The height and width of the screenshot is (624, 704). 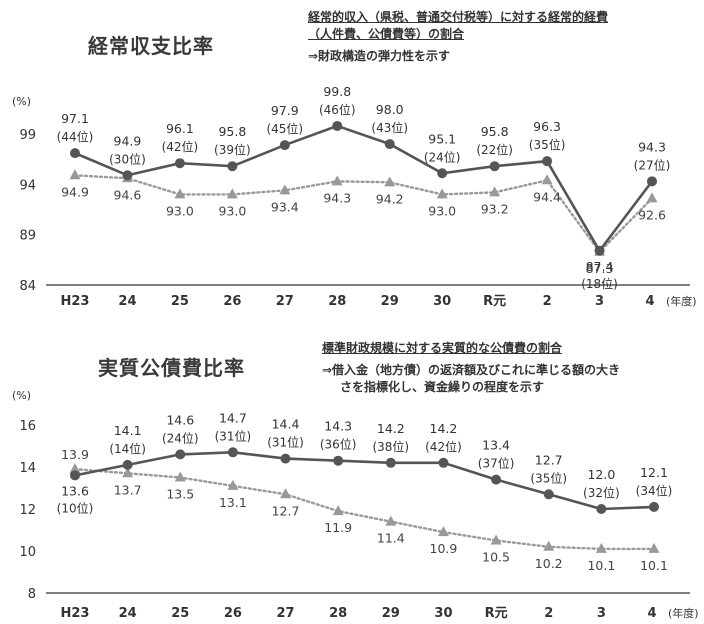 What do you see at coordinates (442, 387) in the screenshot?
I see `chart2-description-line-3: さを指標化し、資金繰りの程度を示す` at bounding box center [442, 387].